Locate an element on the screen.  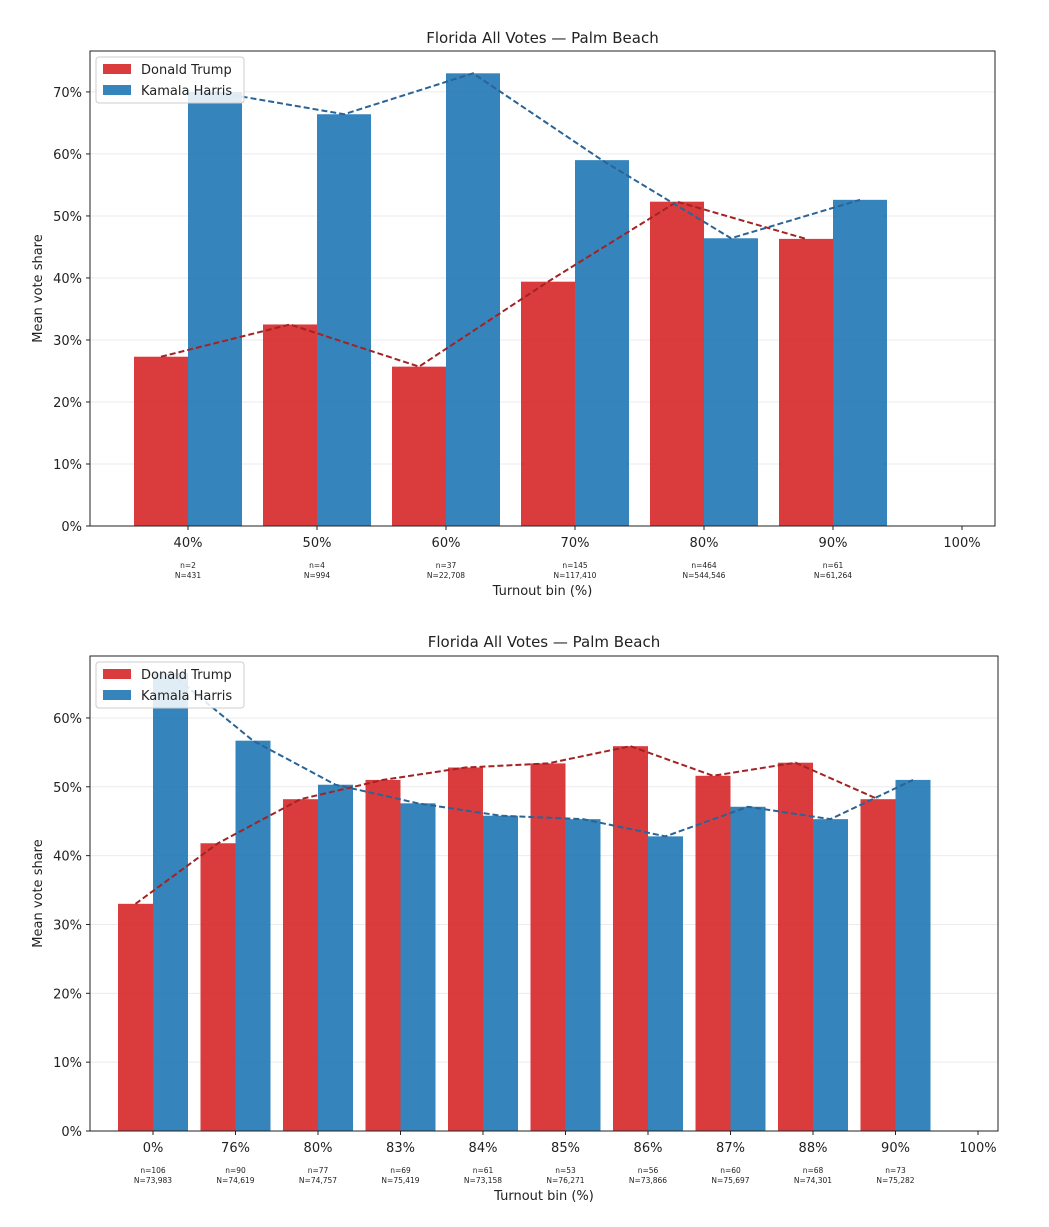
chart-title: Florida All Votes — Palm Beach is located at coordinates (544, 642).